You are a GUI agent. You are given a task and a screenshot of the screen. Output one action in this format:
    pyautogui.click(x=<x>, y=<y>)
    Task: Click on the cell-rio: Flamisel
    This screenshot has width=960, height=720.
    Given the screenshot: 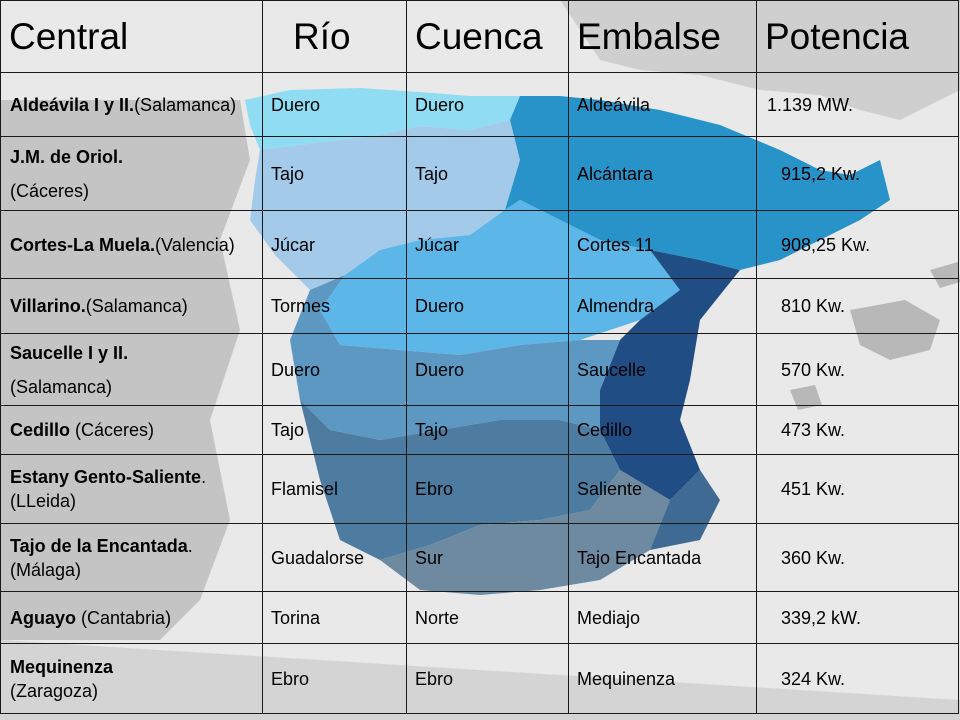 What is the action you would take?
    pyautogui.click(x=334, y=489)
    